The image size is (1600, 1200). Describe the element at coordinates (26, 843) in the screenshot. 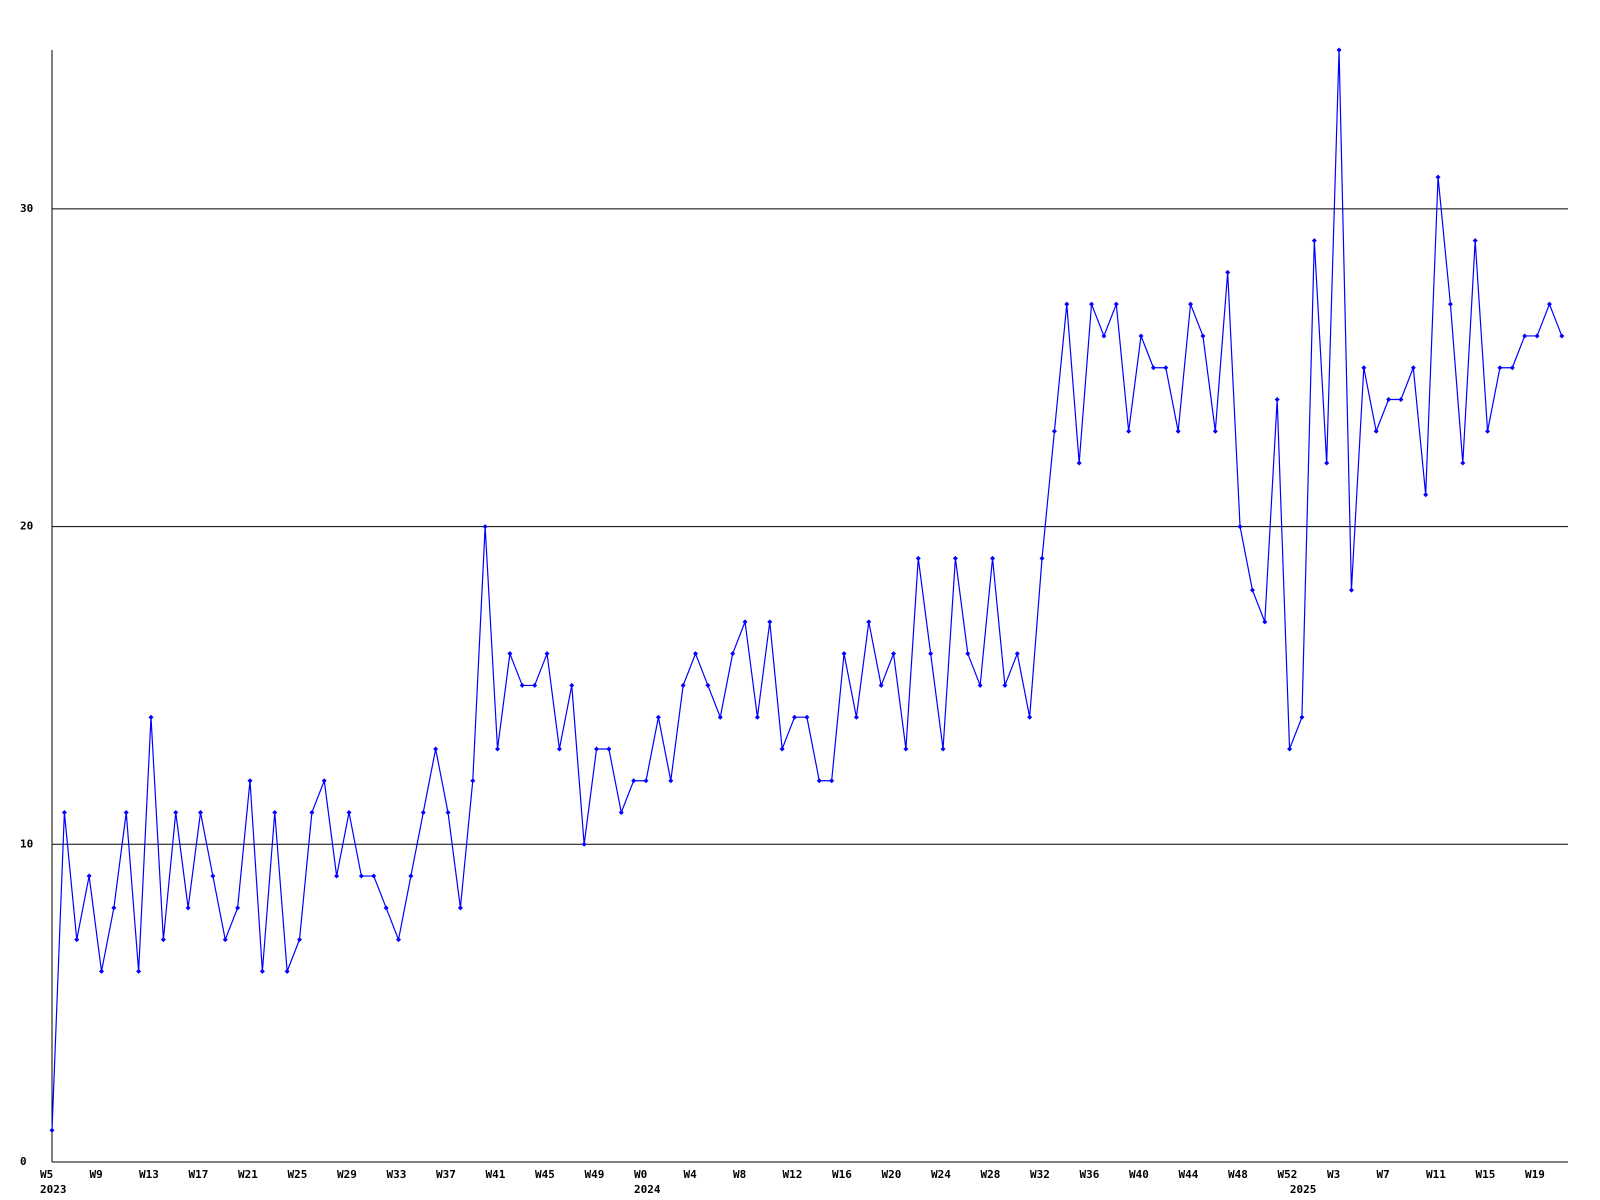

I see `y-tick-label: 10` at that location.